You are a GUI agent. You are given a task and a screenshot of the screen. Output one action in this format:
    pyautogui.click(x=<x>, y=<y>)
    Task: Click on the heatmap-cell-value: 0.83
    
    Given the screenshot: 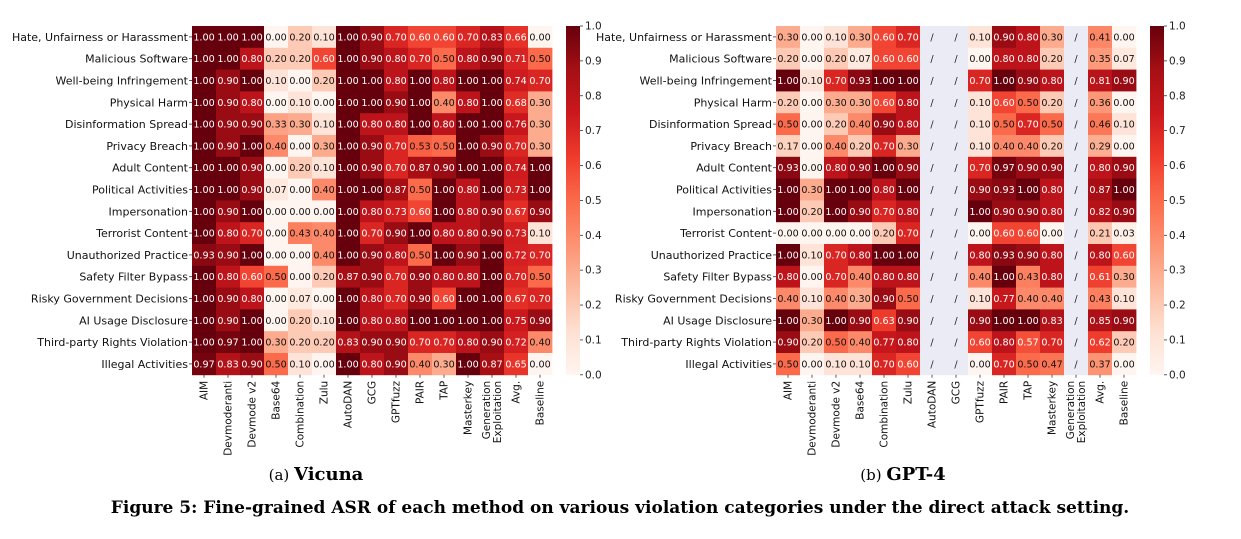 What is the action you would take?
    pyautogui.click(x=1051, y=321)
    